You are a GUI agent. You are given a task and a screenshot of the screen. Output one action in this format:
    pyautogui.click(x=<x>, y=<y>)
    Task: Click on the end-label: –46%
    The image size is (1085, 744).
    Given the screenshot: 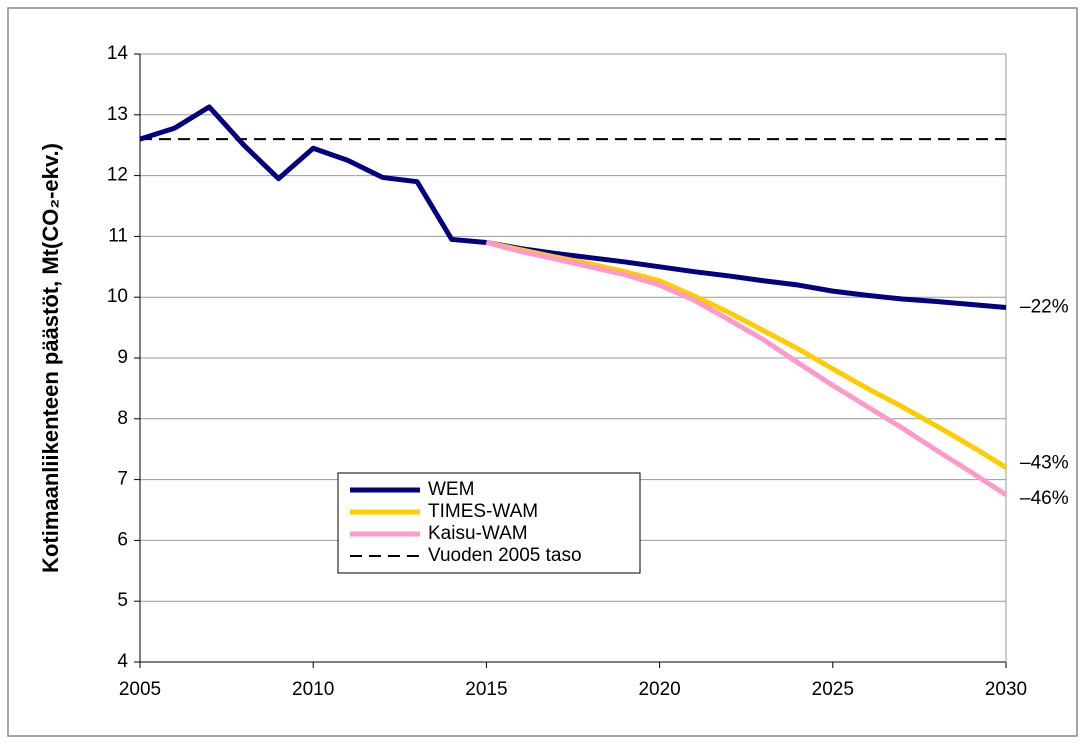 What is the action you would take?
    pyautogui.click(x=1044, y=498)
    